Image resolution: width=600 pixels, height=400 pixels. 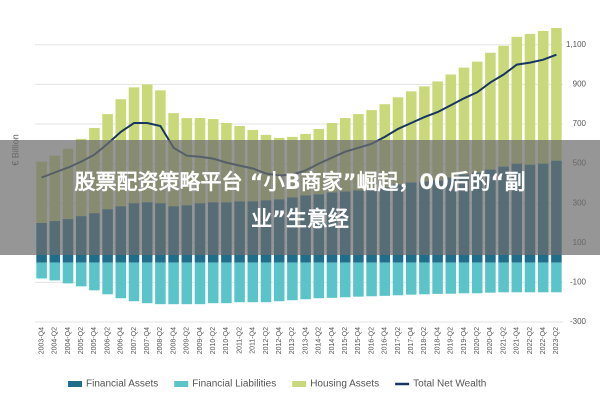 I want to click on y-tick-label: 1,100, so click(x=576, y=44).